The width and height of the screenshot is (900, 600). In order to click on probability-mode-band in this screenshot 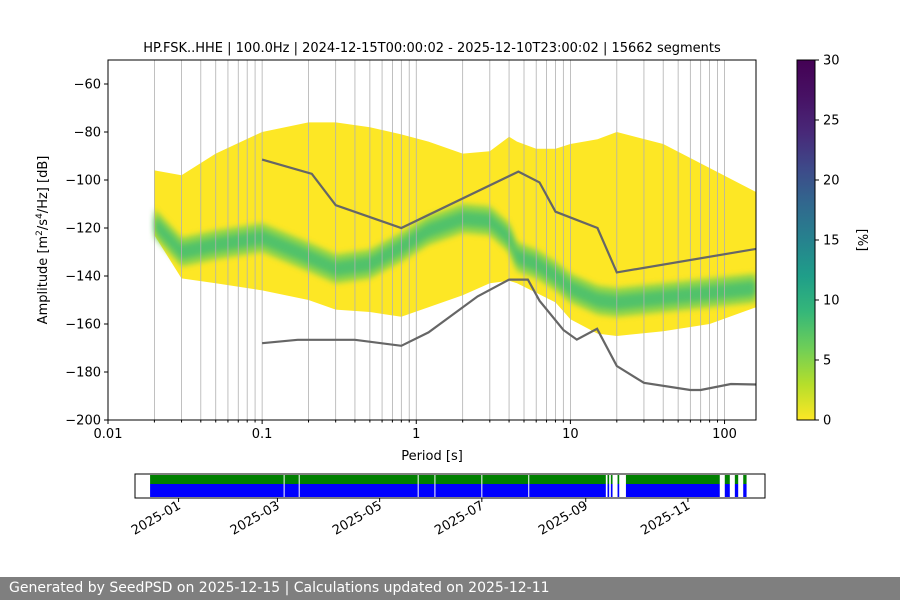, I will do `click(455, 260)`.